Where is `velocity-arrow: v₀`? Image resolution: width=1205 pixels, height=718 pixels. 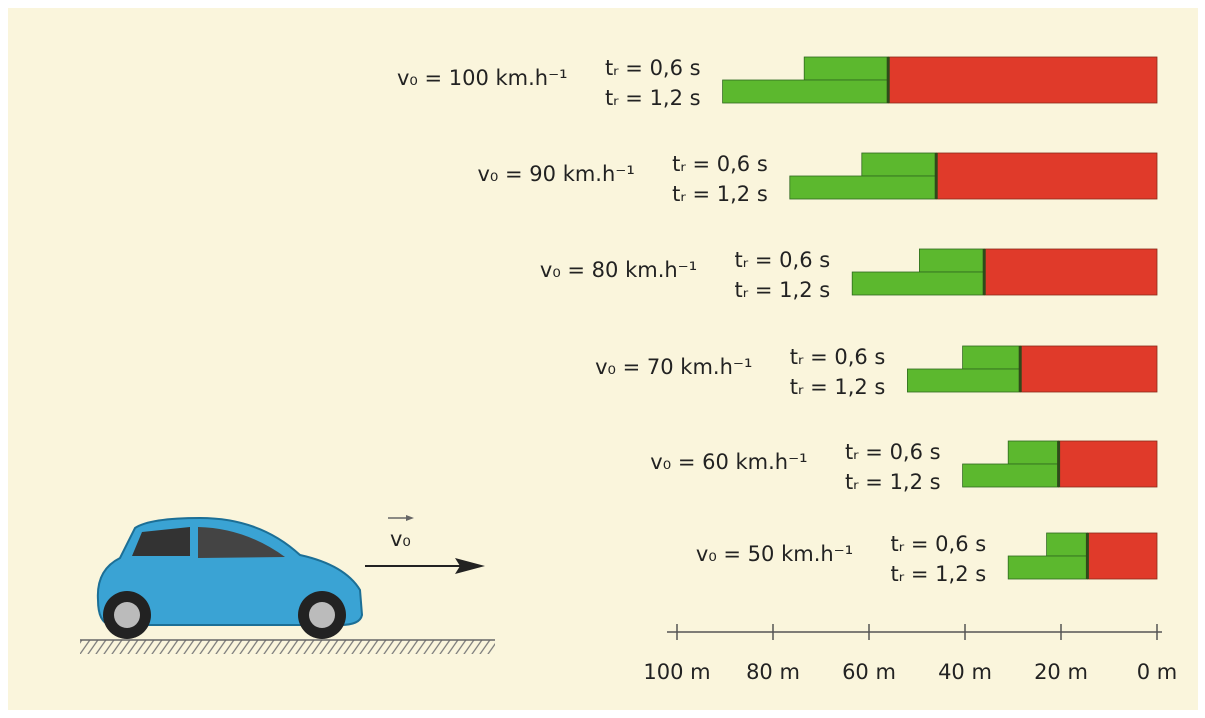
velocity-arrow: v₀ is located at coordinates (425, 544).